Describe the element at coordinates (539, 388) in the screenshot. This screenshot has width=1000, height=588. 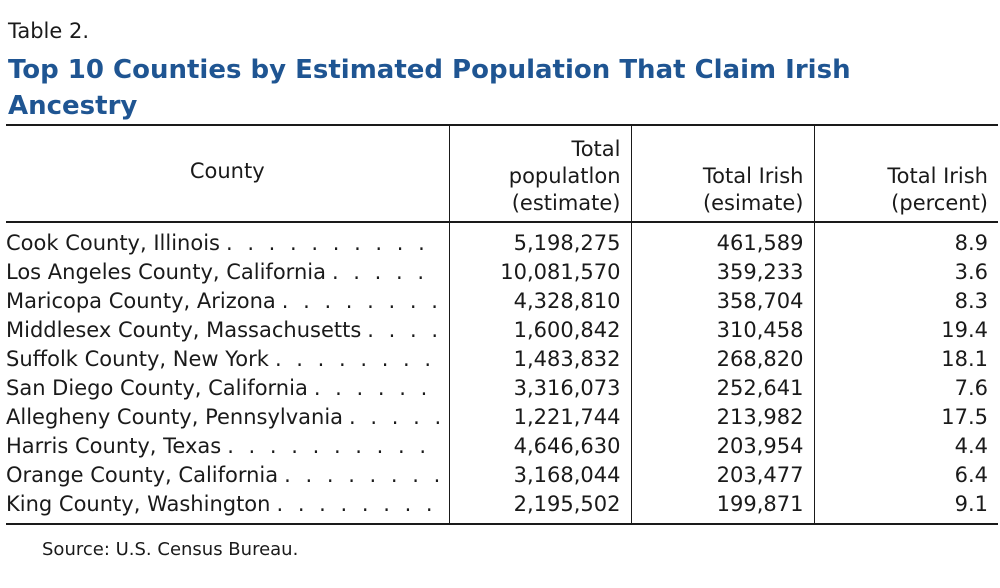
I see `population-cell: 3,316,073` at that location.